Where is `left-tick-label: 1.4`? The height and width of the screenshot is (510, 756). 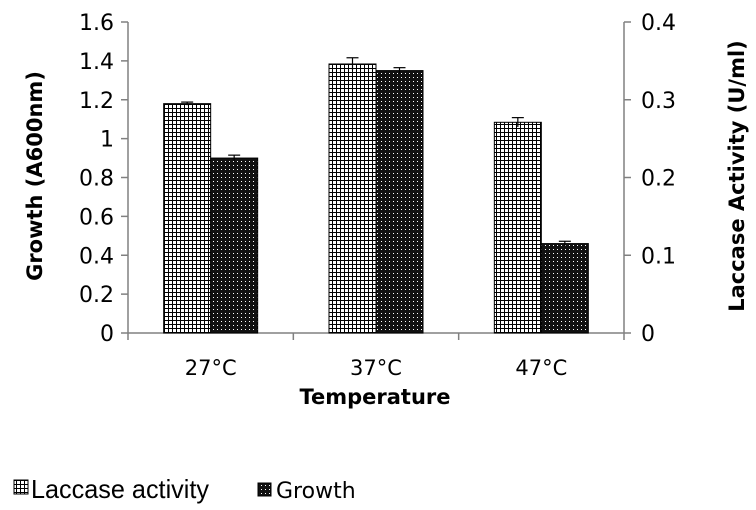
left-tick-label: 1.4 is located at coordinates (96, 62).